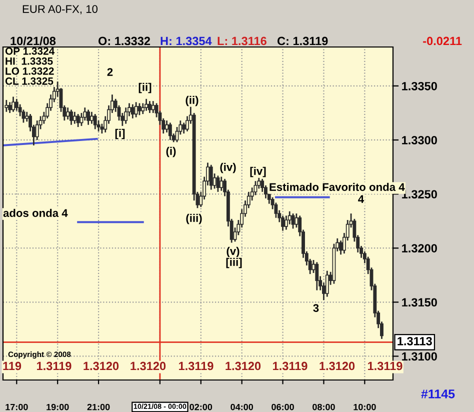 This screenshot has width=474, height=412. What do you see at coordinates (323, 407) in the screenshot?
I see `x-tick-label: 08:00` at bounding box center [323, 407].